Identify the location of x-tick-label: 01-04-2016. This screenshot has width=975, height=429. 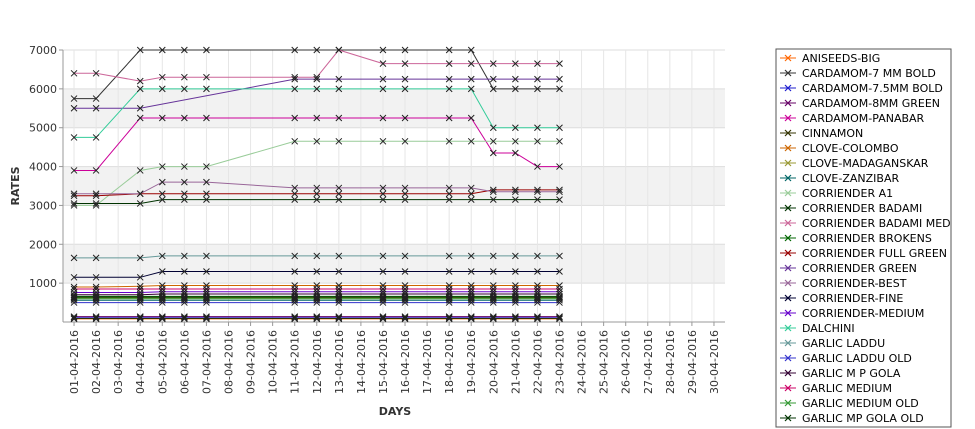
(74, 362).